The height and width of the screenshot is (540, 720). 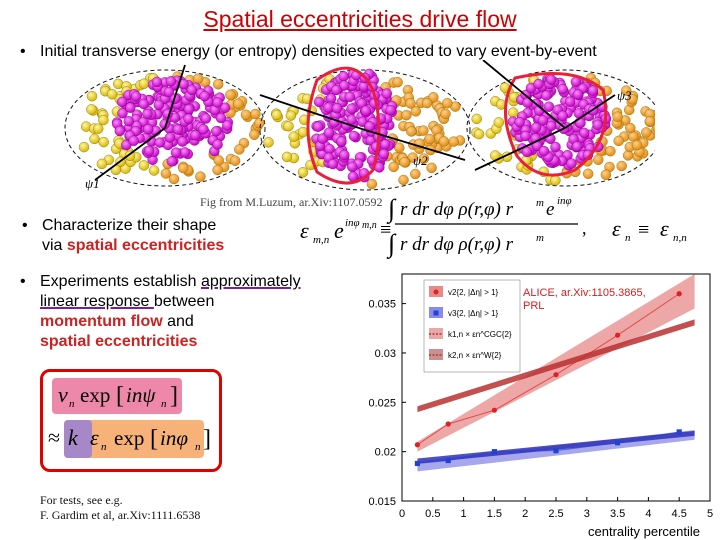 What do you see at coordinates (436, 292) in the screenshot?
I see `legend-marker` at bounding box center [436, 292].